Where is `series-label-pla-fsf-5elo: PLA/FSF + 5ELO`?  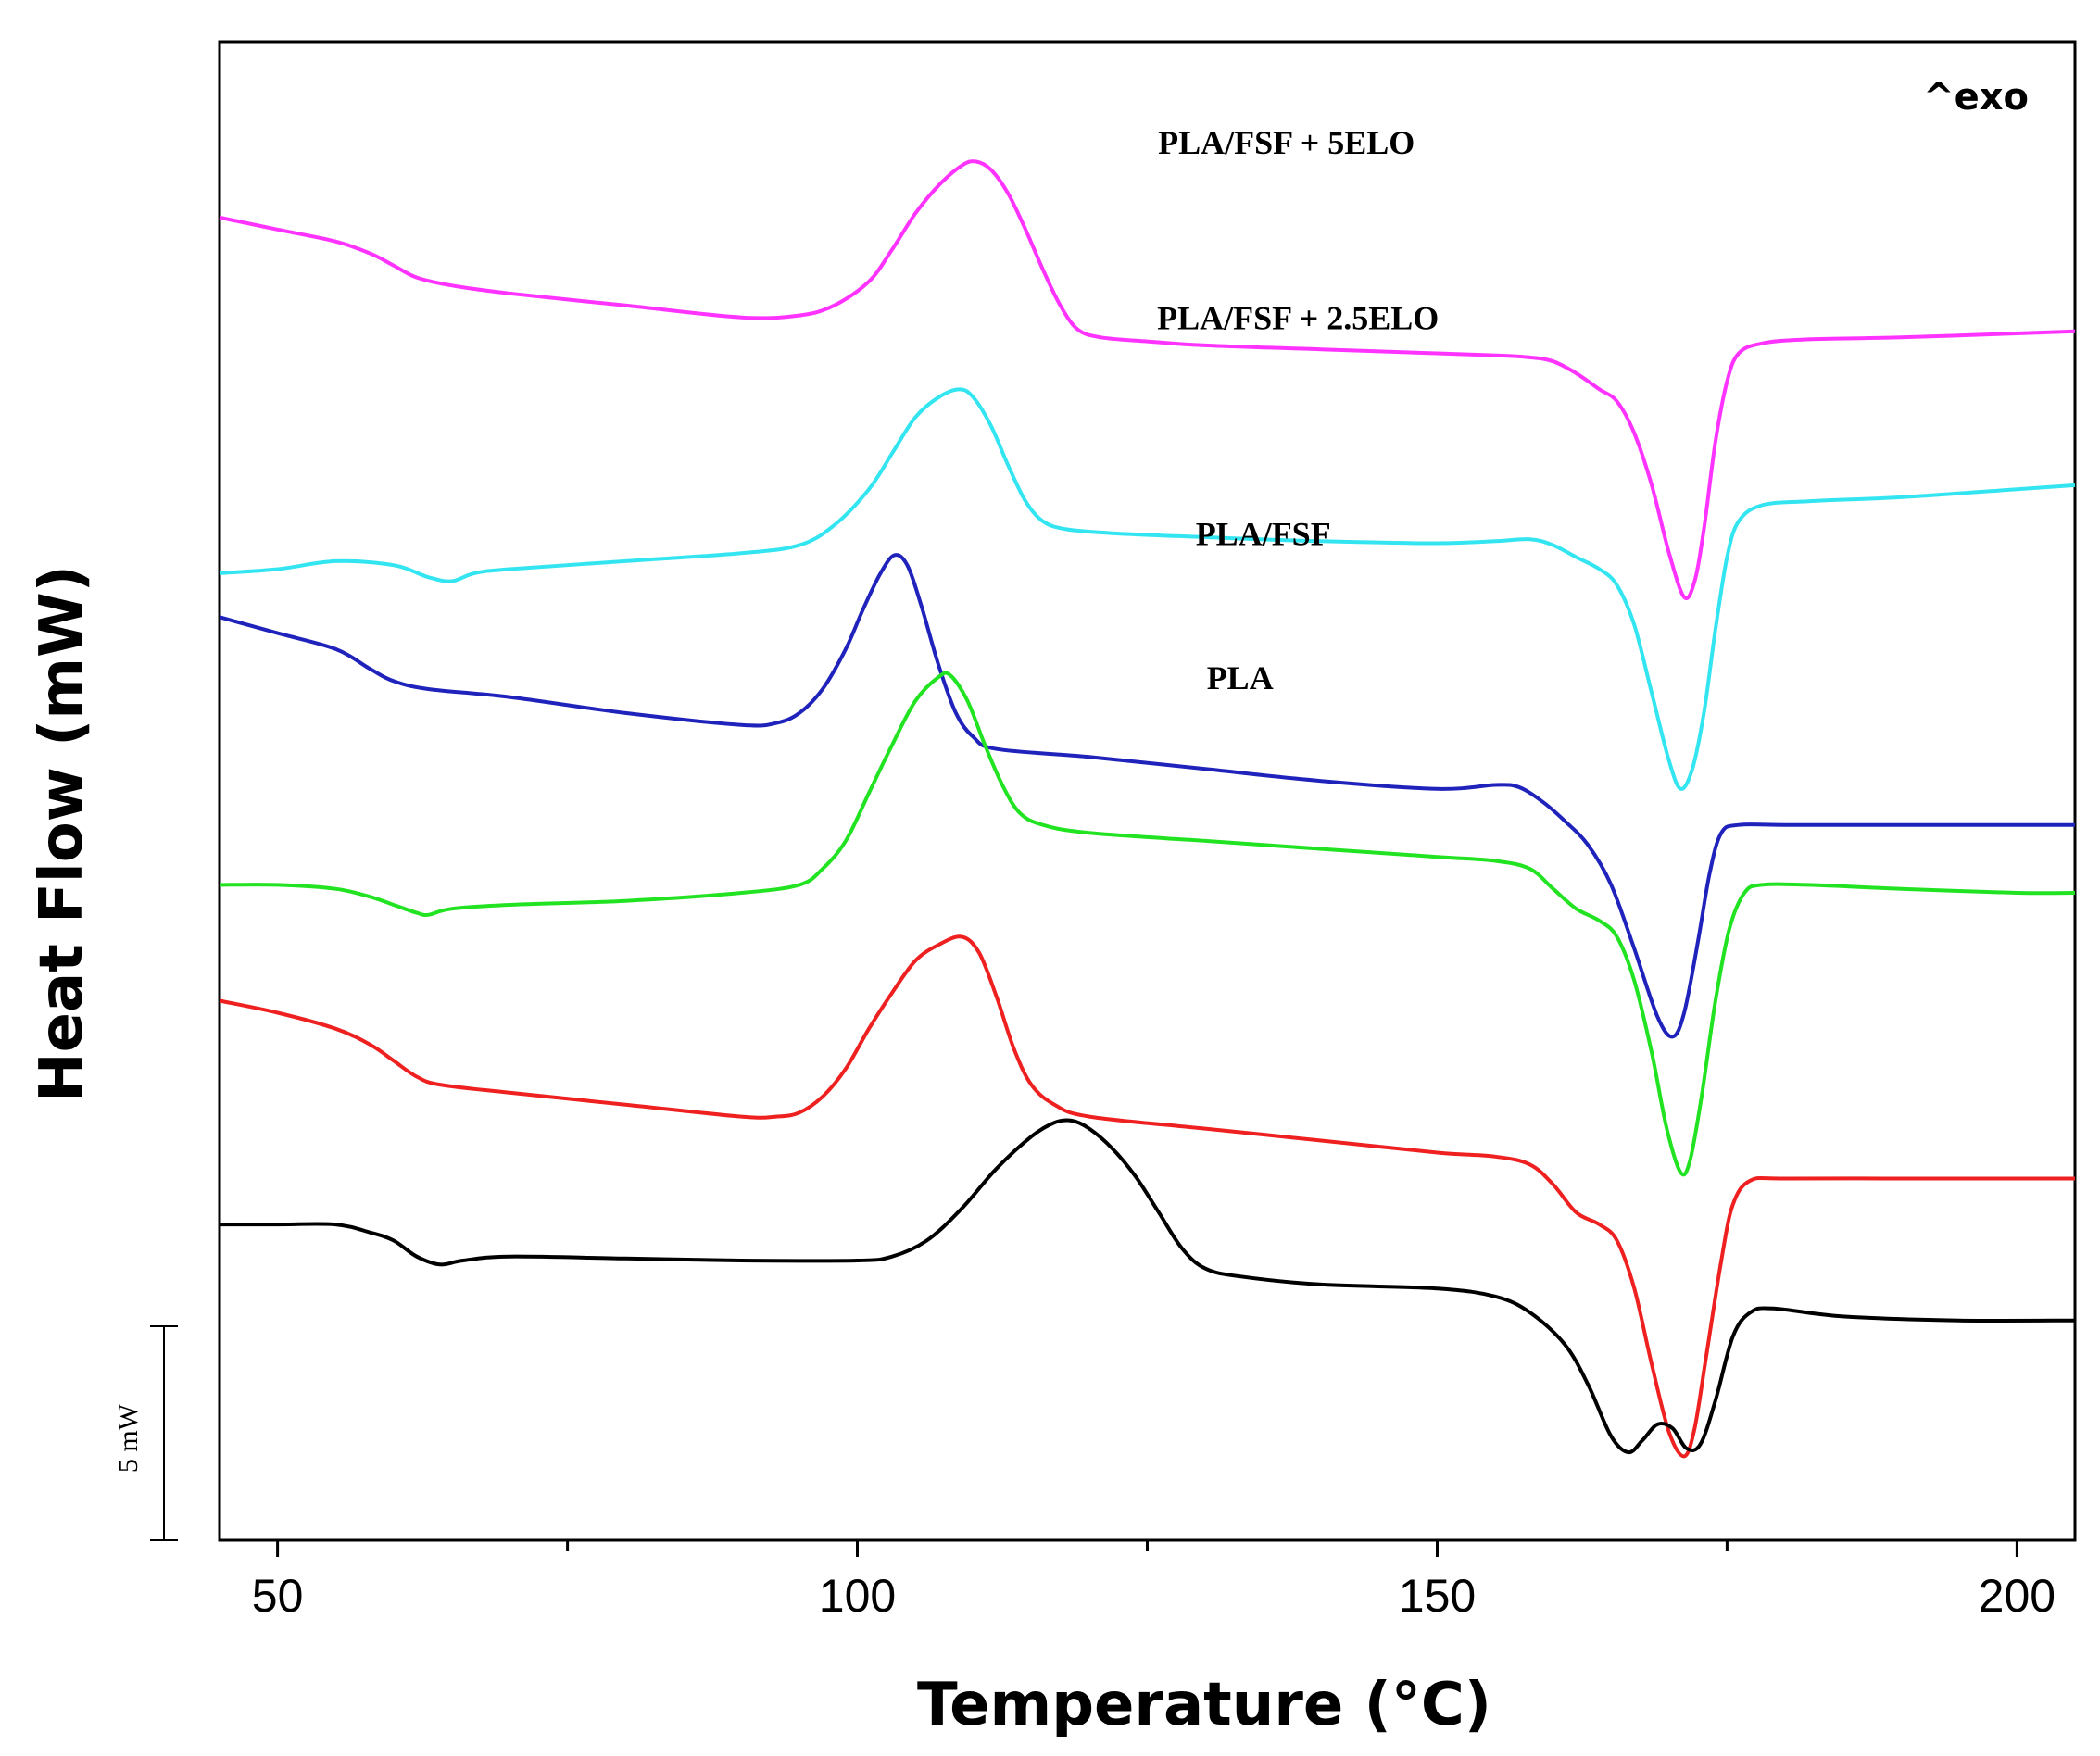
series-label-pla-fsf-5elo: PLA/FSF + 5ELO is located at coordinates (1286, 142).